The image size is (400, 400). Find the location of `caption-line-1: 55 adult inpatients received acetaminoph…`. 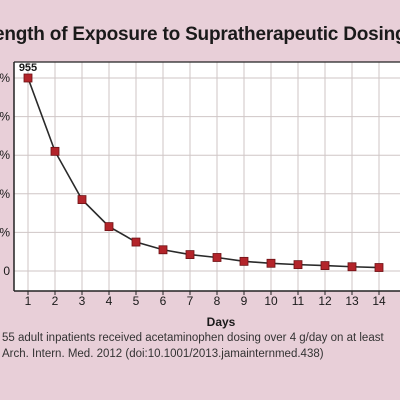

caption-line-1: 55 adult inpatients received acetaminoph… is located at coordinates (193, 338).